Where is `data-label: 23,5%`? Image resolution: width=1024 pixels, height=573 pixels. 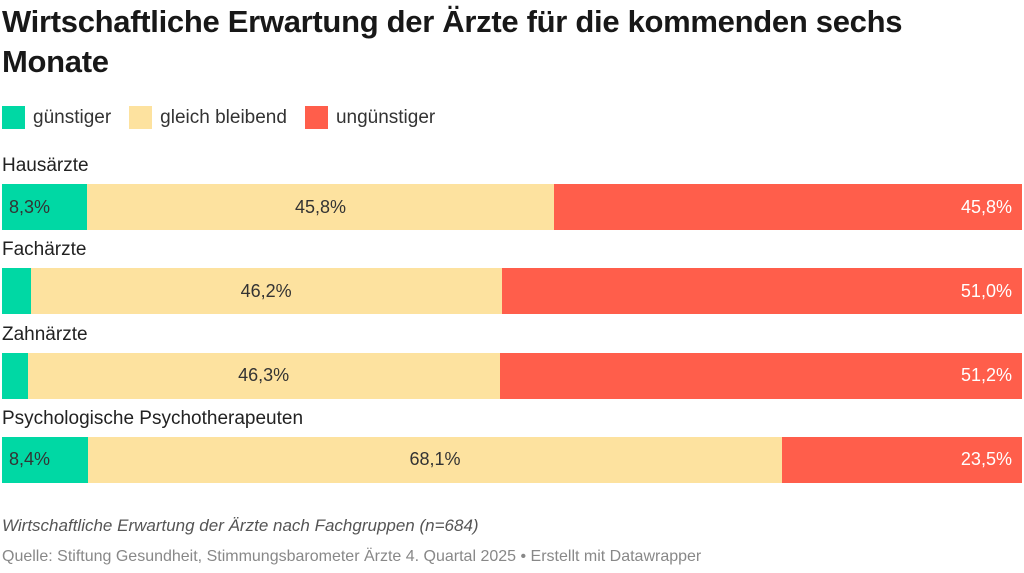 data-label: 23,5% is located at coordinates (986, 459).